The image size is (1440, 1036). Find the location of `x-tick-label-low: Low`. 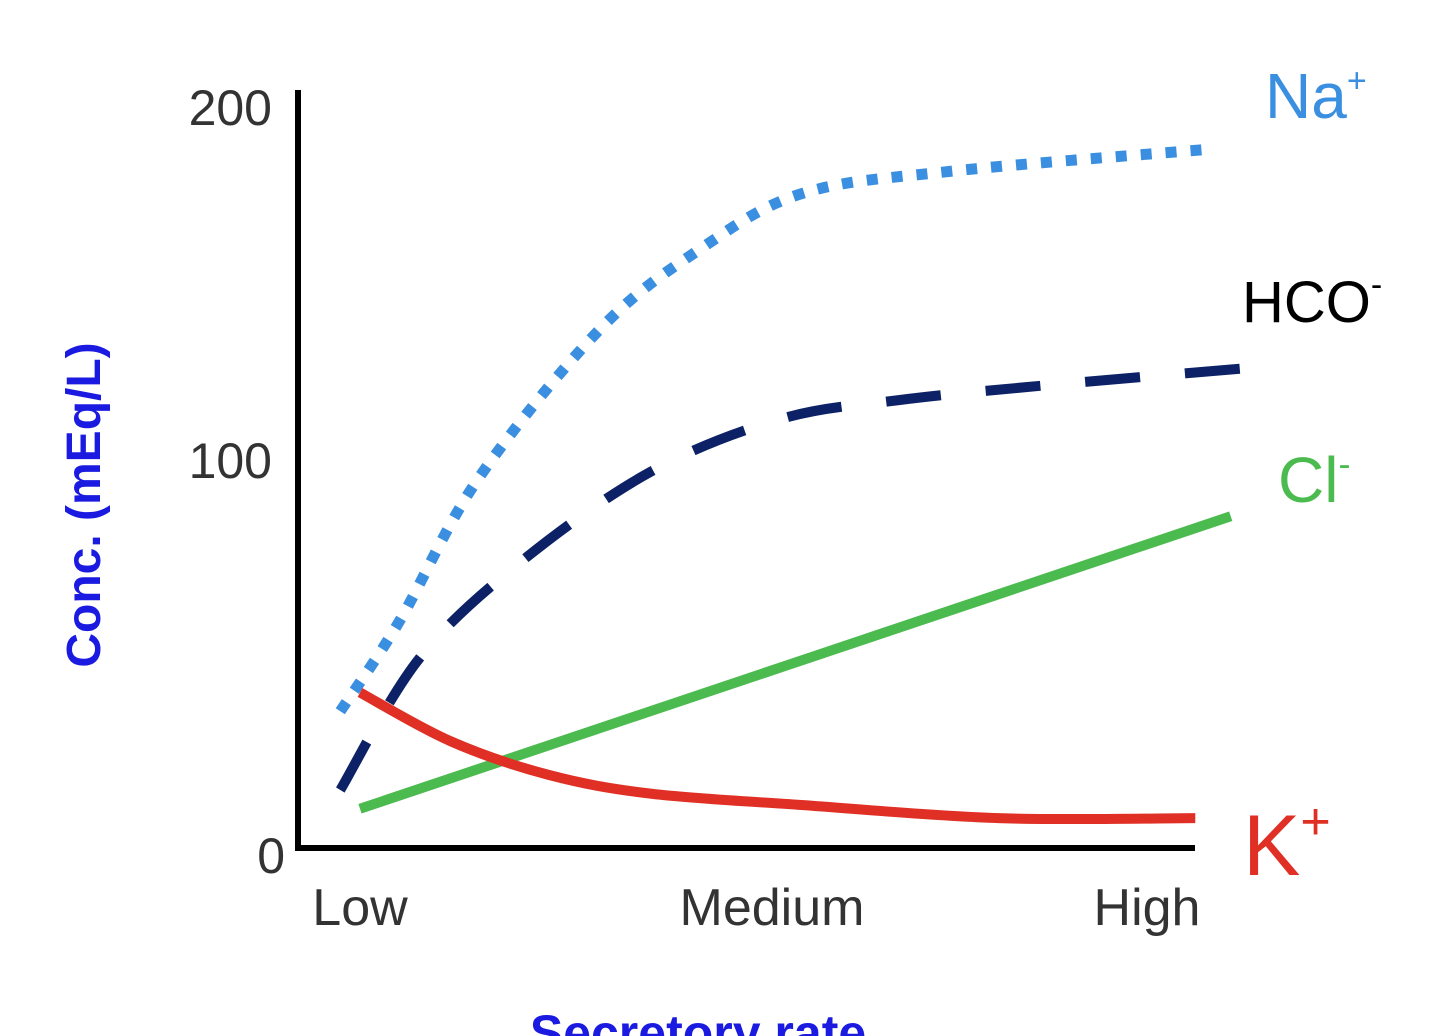

x-tick-label-low: Low is located at coordinates (360, 908).